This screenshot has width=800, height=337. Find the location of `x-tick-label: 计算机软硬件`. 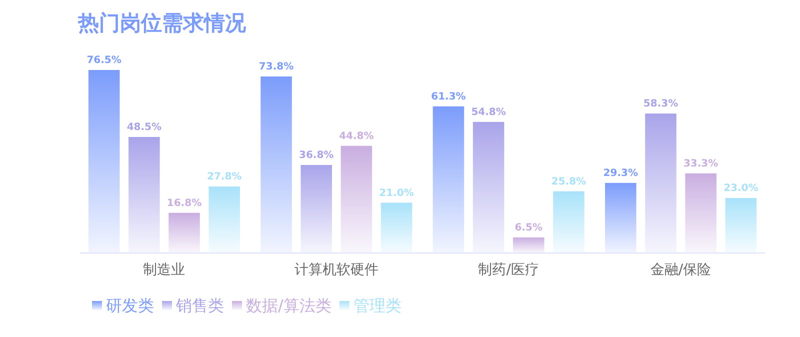

x-tick-label: 计算机软硬件 is located at coordinates (336, 270).